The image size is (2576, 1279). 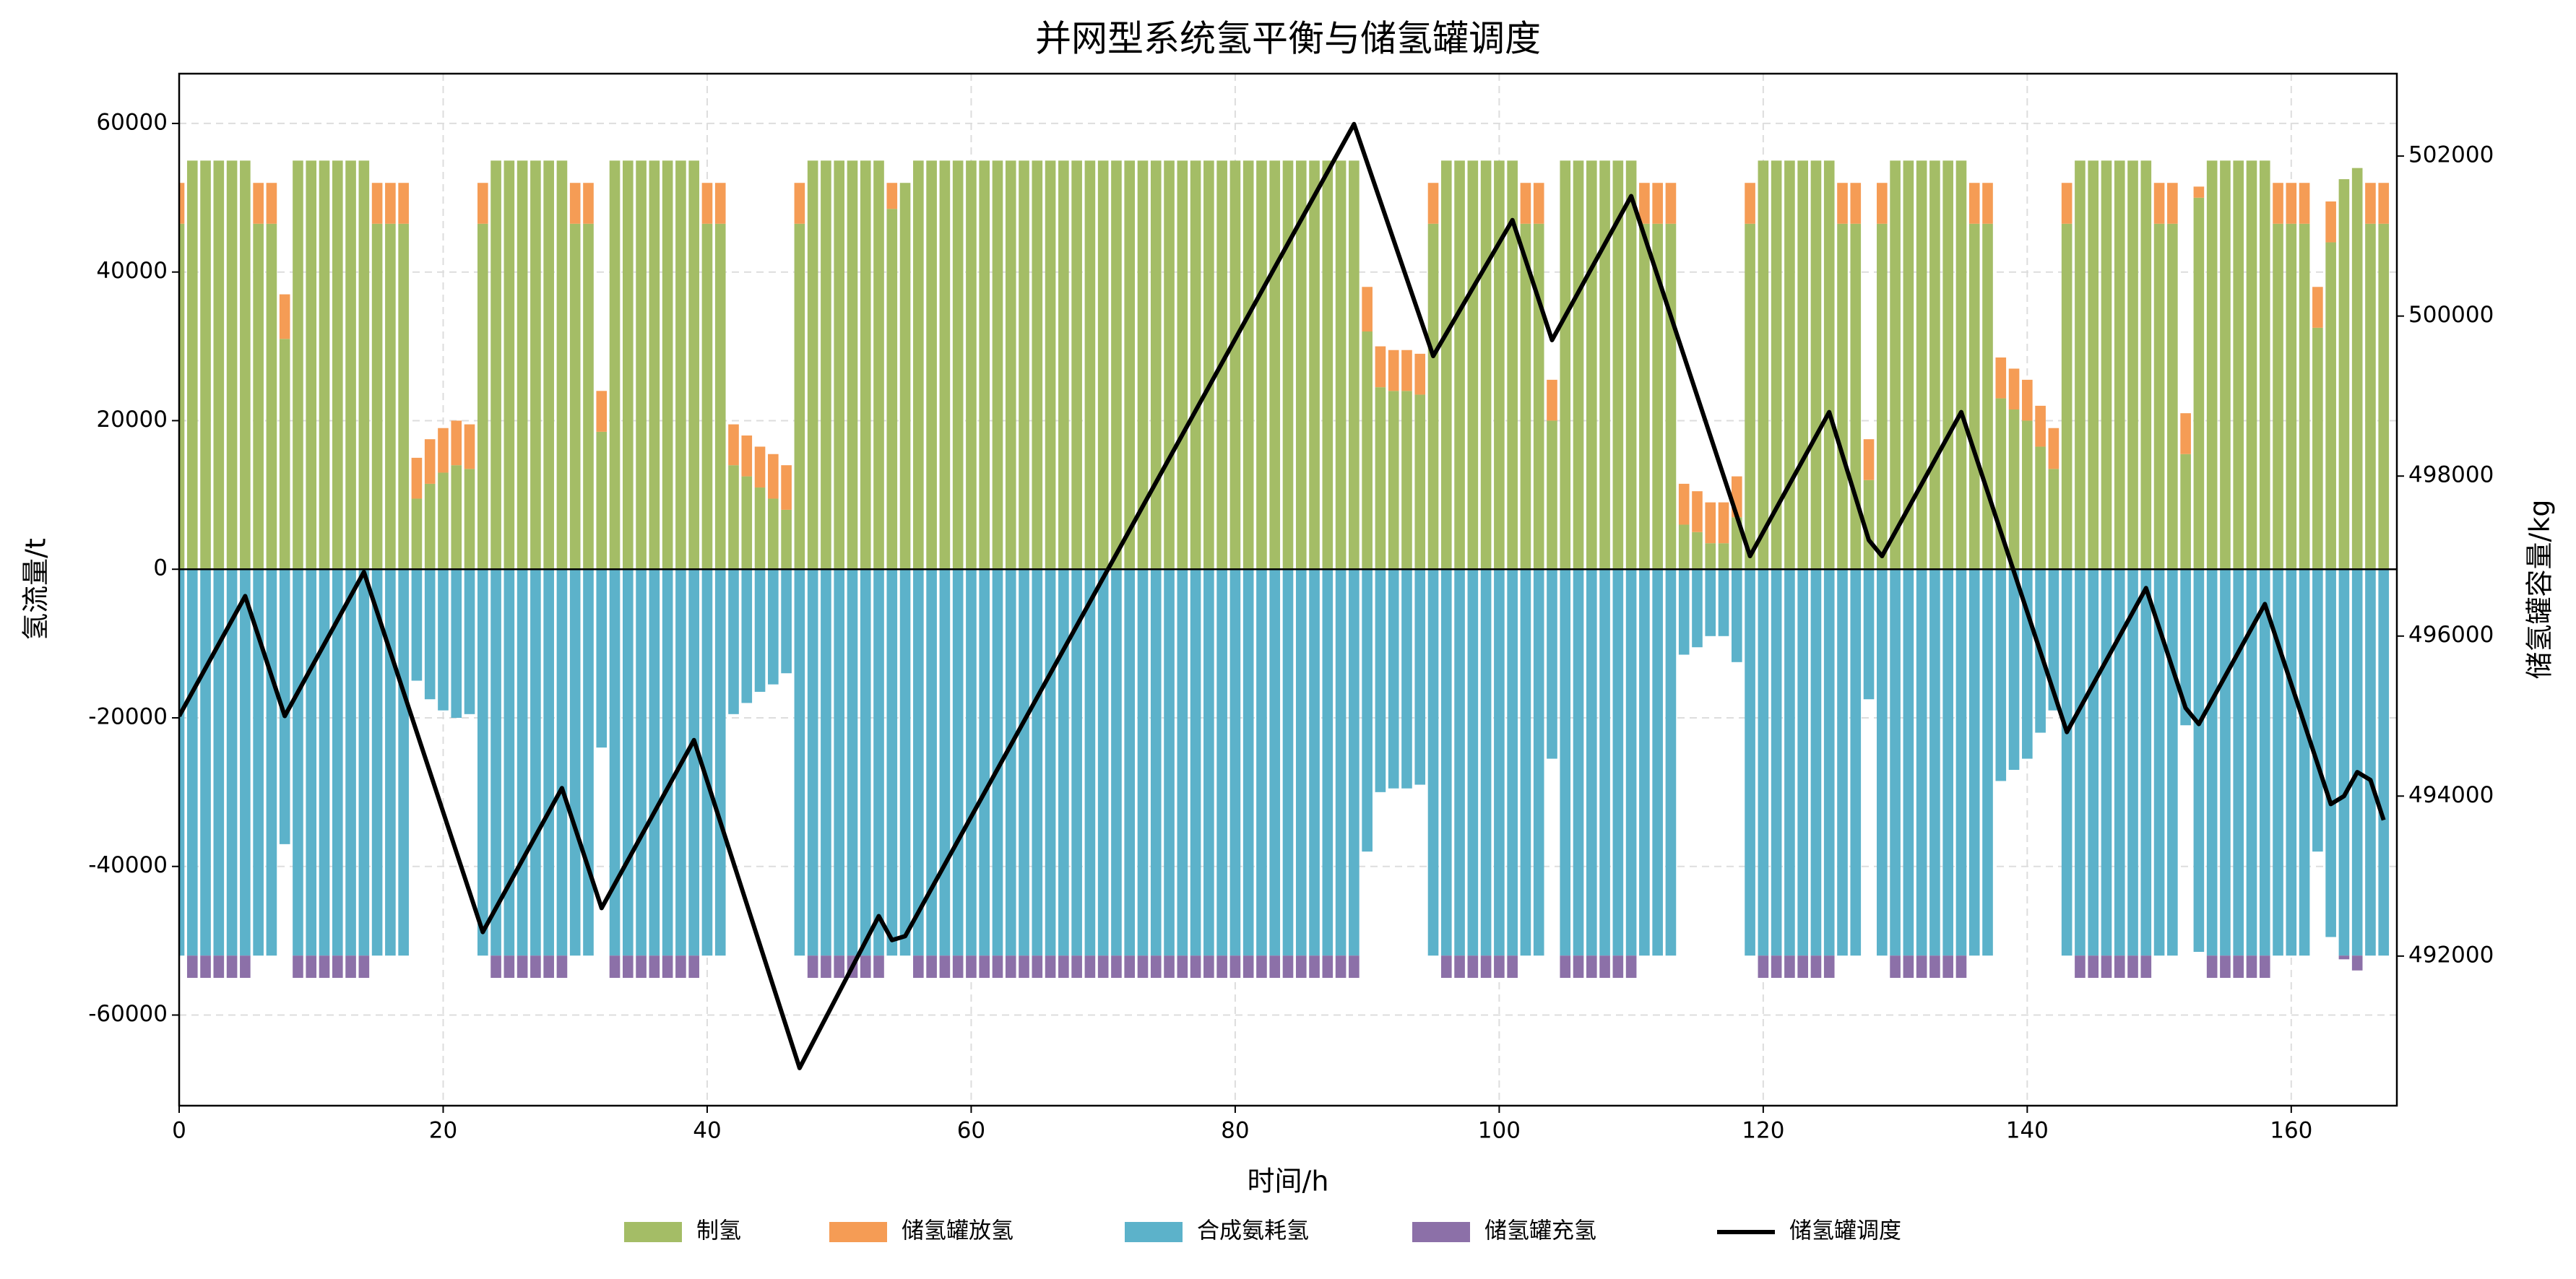 I want to click on chart-title: 并网型系统氢平衡与储氢罐调度, so click(x=1288, y=39).